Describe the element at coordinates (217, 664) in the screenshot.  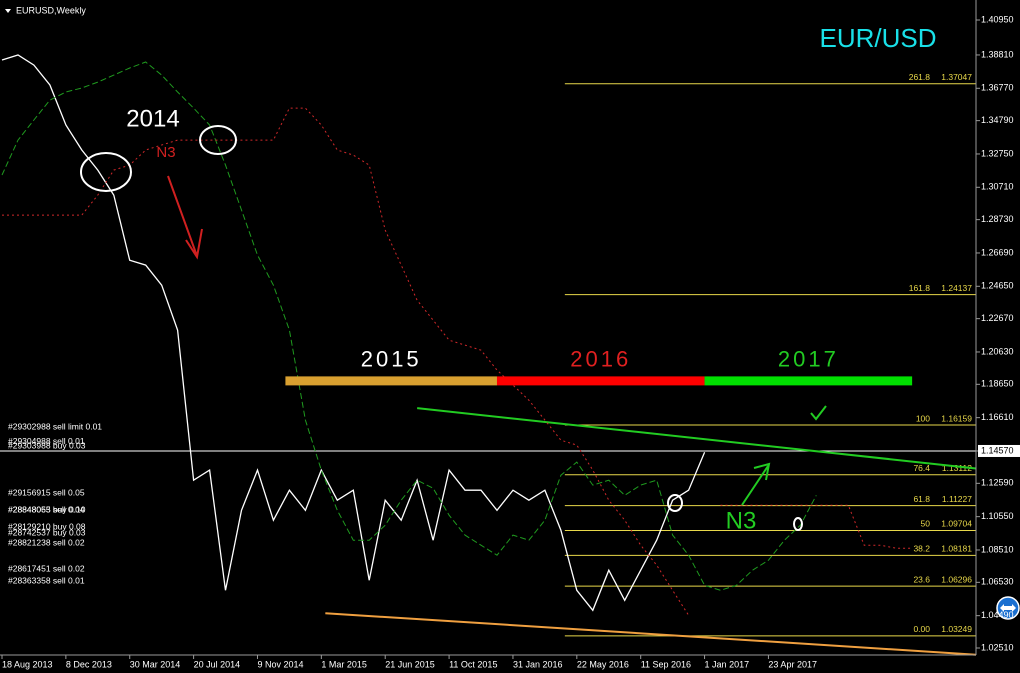
I see `x-tick-label: 20 Jul 2014` at that location.